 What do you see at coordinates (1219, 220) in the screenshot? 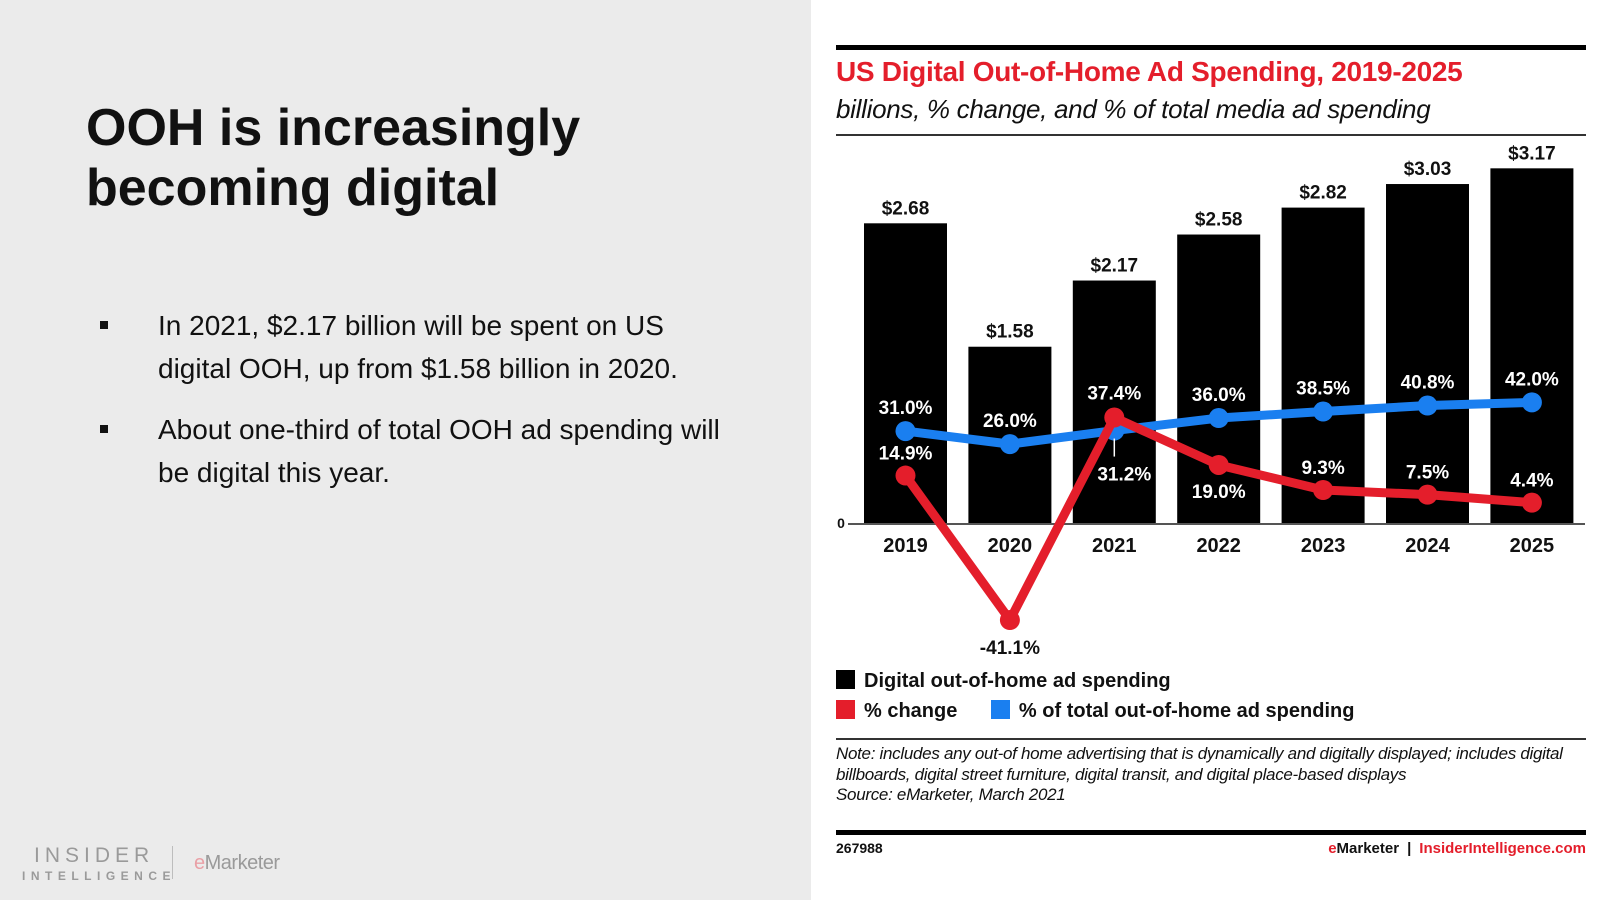
I see `bar-value-label: $2.58` at bounding box center [1219, 220].